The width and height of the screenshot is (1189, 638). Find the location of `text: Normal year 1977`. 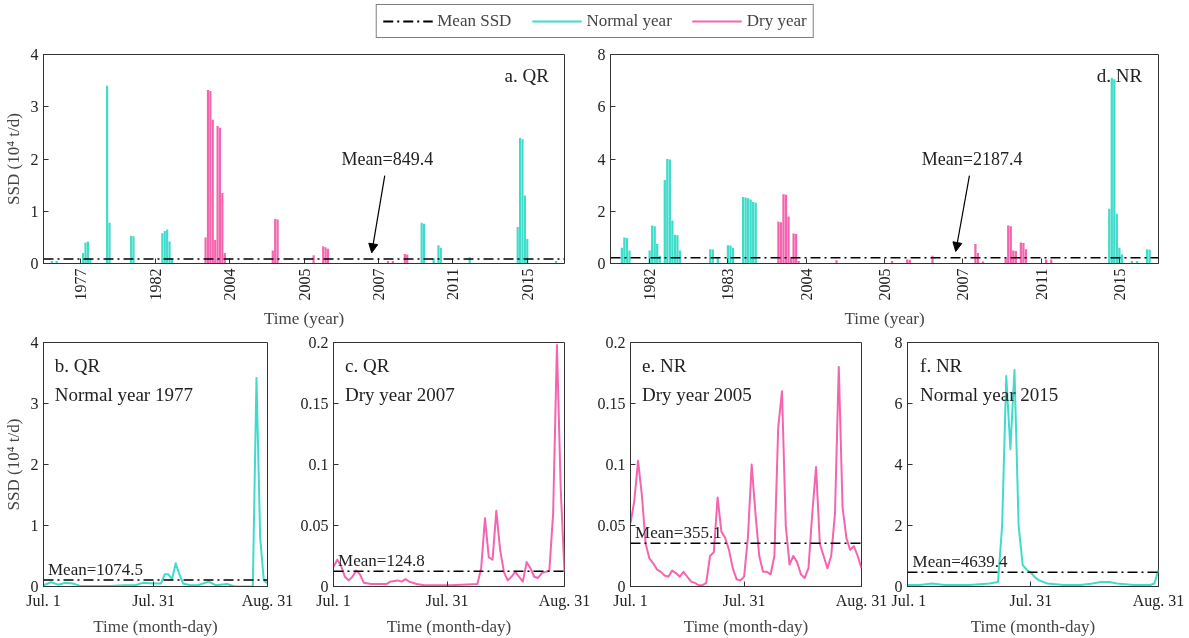

text: Normal year 1977 is located at coordinates (123, 394).